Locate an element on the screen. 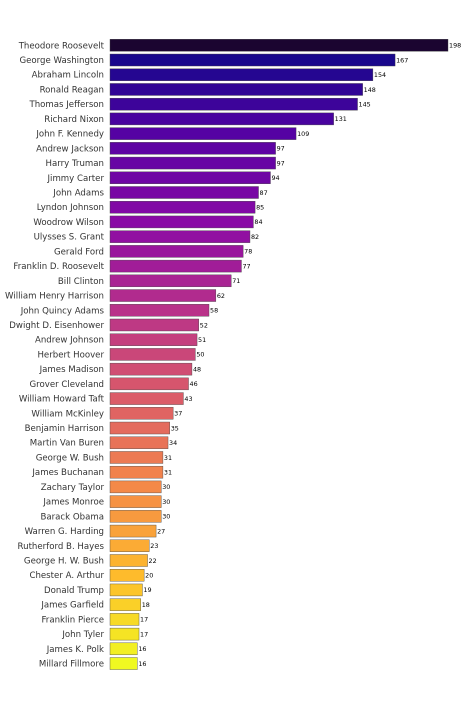  category-label: Abraham Lincoln is located at coordinates (68, 76).